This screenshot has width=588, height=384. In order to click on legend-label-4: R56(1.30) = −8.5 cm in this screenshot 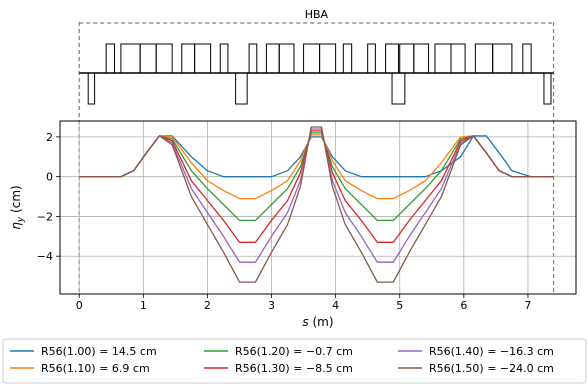, I will do `click(294, 368)`.